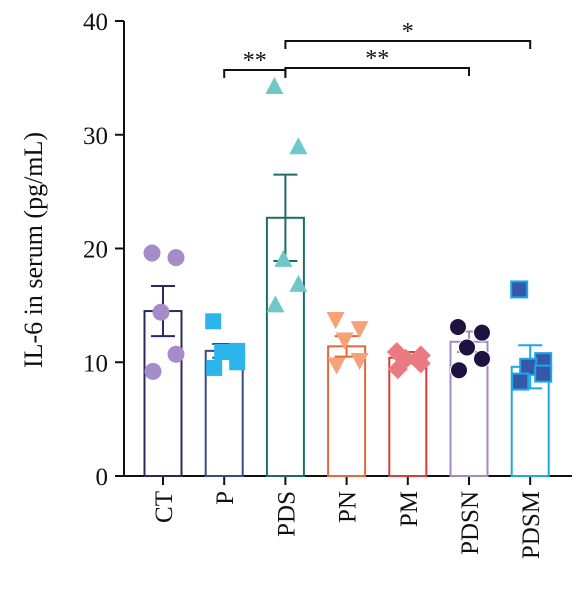 This screenshot has width=583, height=592. I want to click on y-tick-label: 20, so click(95, 250).